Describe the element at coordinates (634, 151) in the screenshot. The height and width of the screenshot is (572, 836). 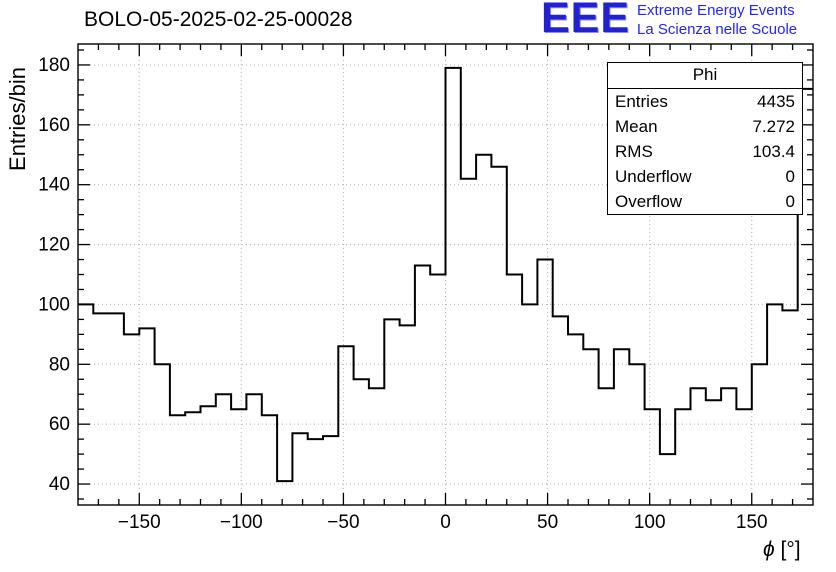
I see `stats-label: RMS` at that location.